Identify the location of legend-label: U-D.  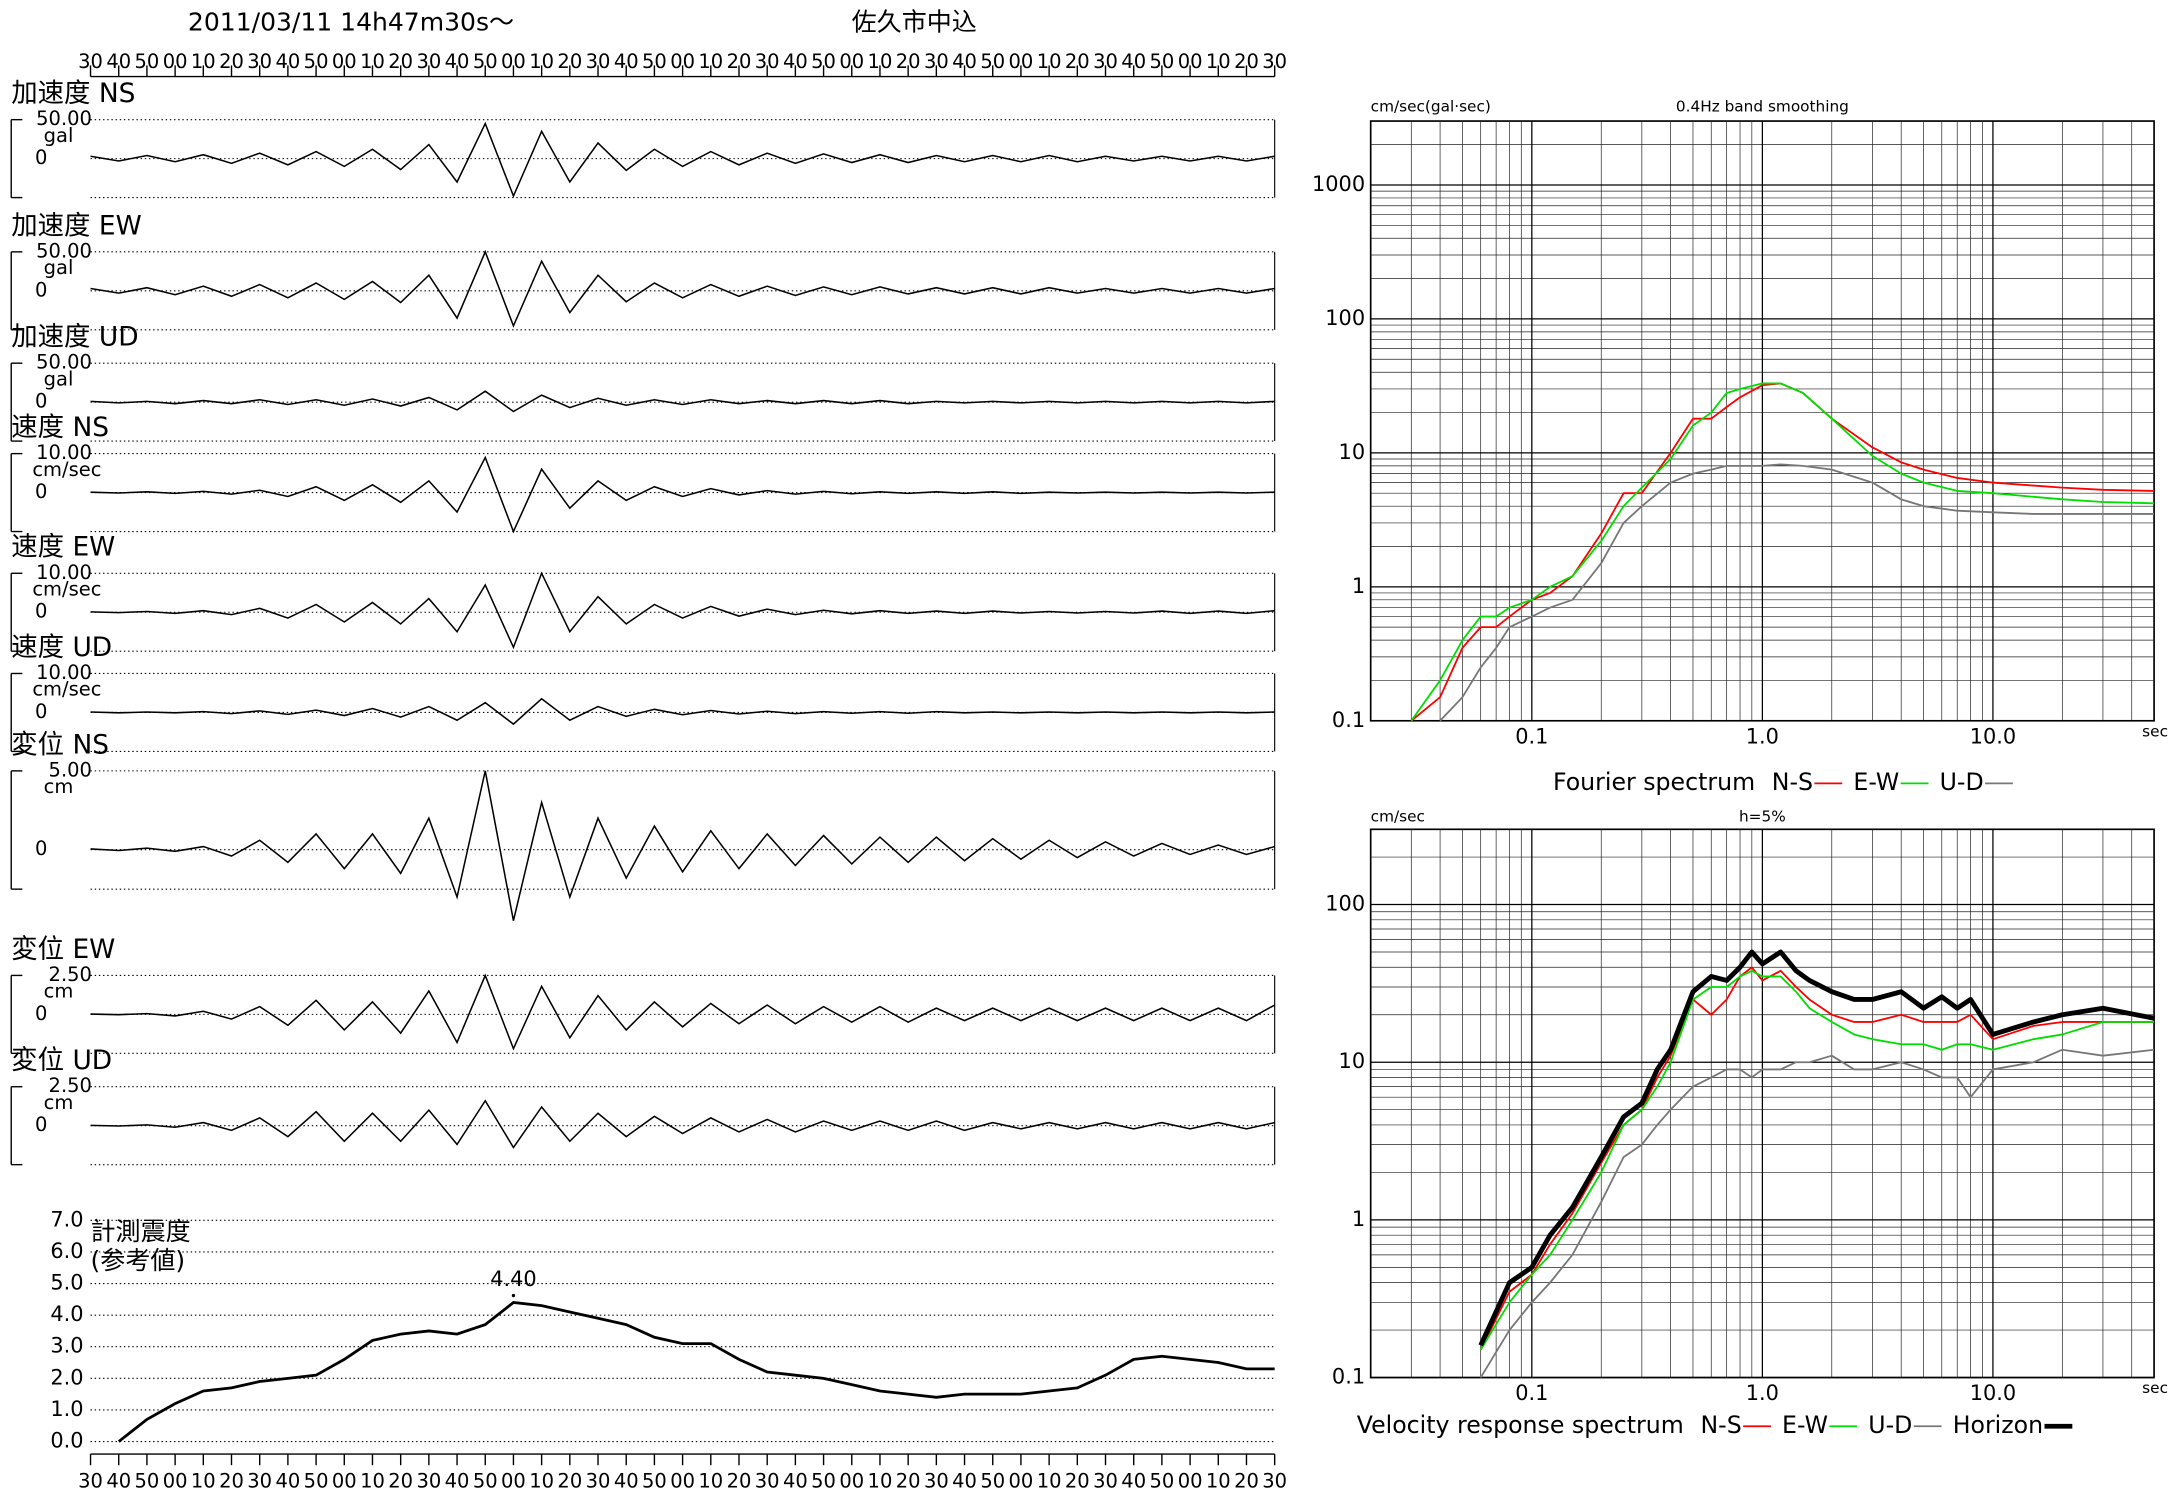
(1962, 782).